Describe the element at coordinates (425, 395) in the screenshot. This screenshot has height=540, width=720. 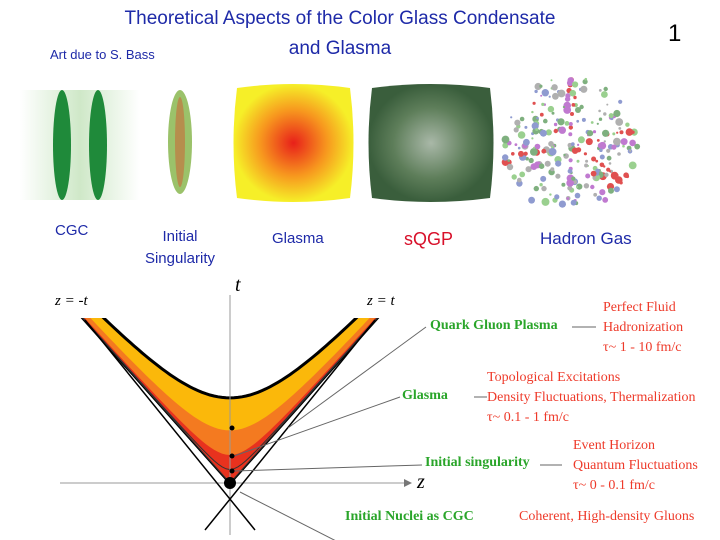
I see `phase-glasma: Glasma` at that location.